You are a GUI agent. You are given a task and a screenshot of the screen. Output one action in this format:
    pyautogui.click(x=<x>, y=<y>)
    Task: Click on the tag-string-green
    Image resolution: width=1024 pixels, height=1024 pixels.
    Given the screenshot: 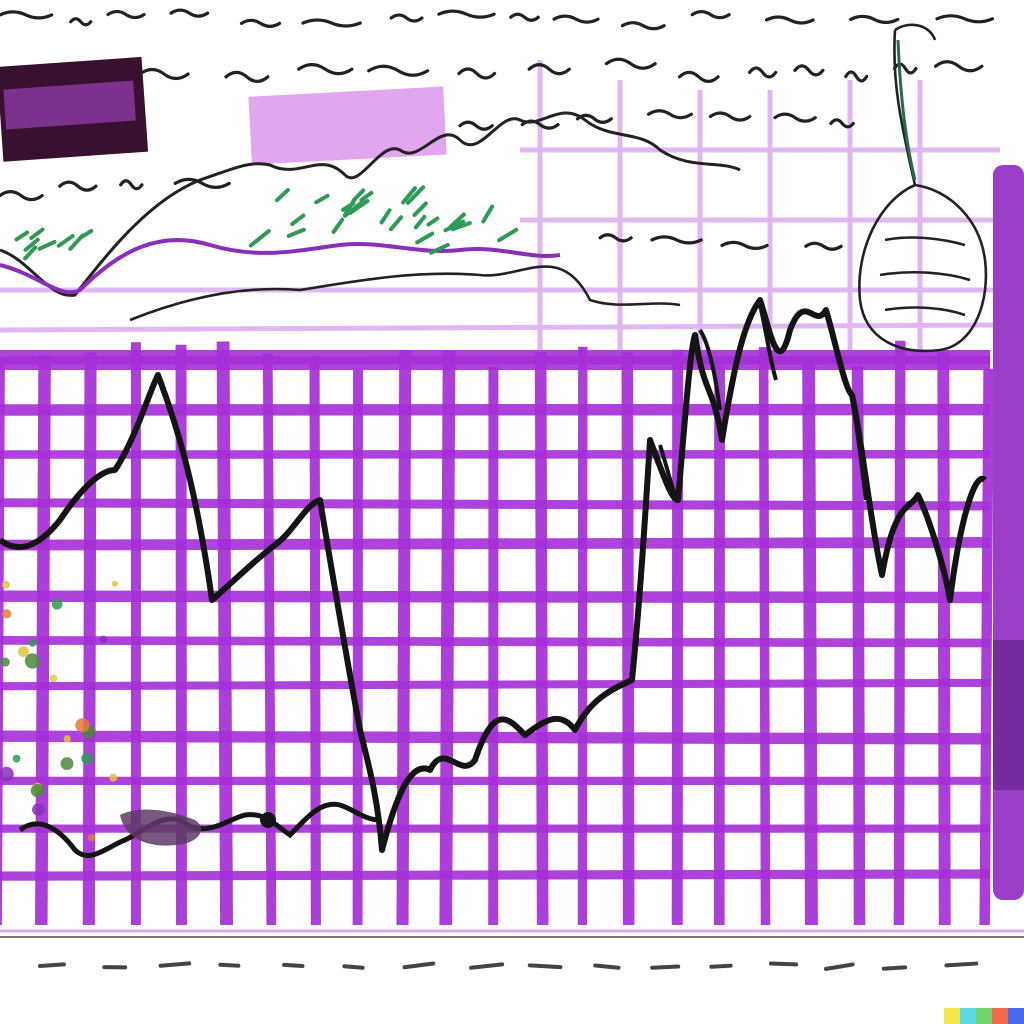 What is the action you would take?
    pyautogui.click(x=906, y=110)
    